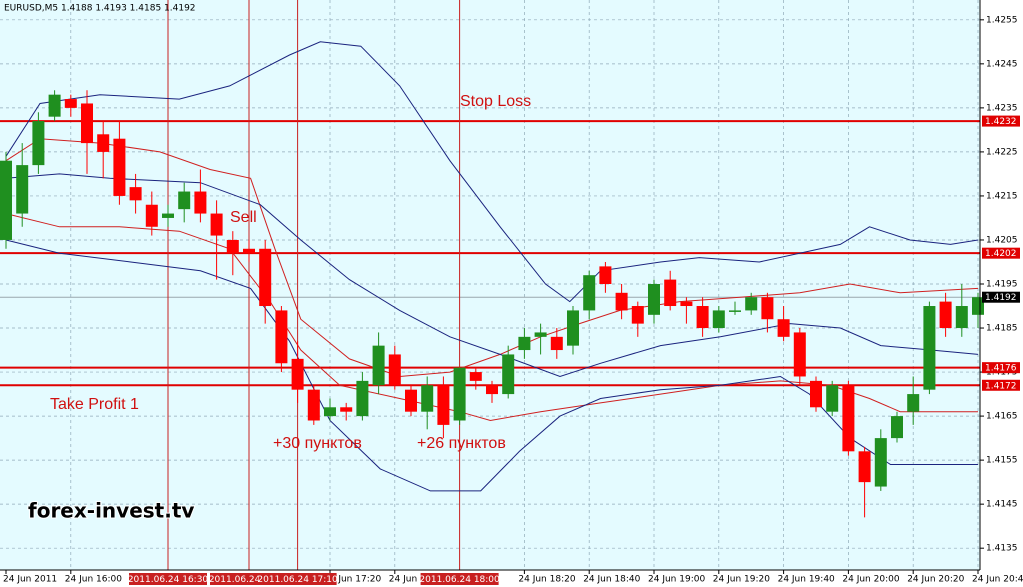  I want to click on marker-label: 2011.06.24 16:30, so click(168, 580).